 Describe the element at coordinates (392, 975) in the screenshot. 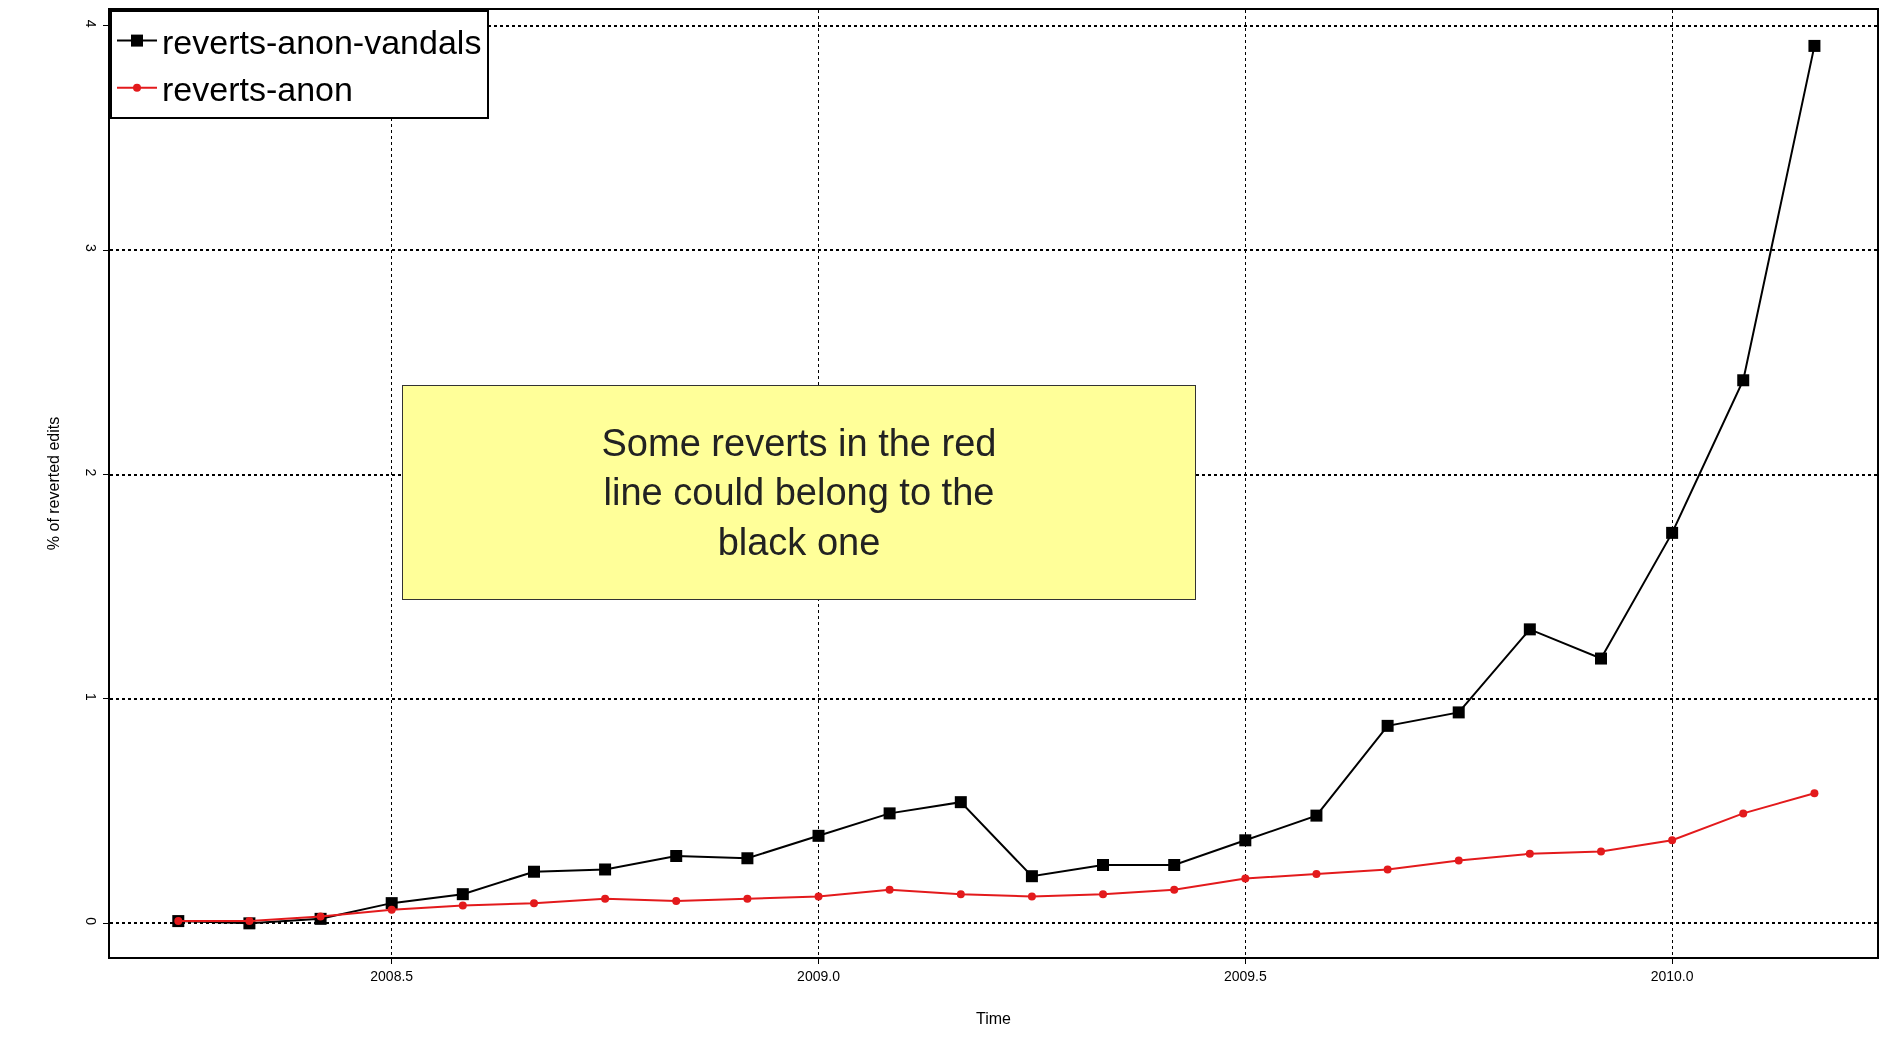

I see `x-tick-label: 2008.5` at that location.